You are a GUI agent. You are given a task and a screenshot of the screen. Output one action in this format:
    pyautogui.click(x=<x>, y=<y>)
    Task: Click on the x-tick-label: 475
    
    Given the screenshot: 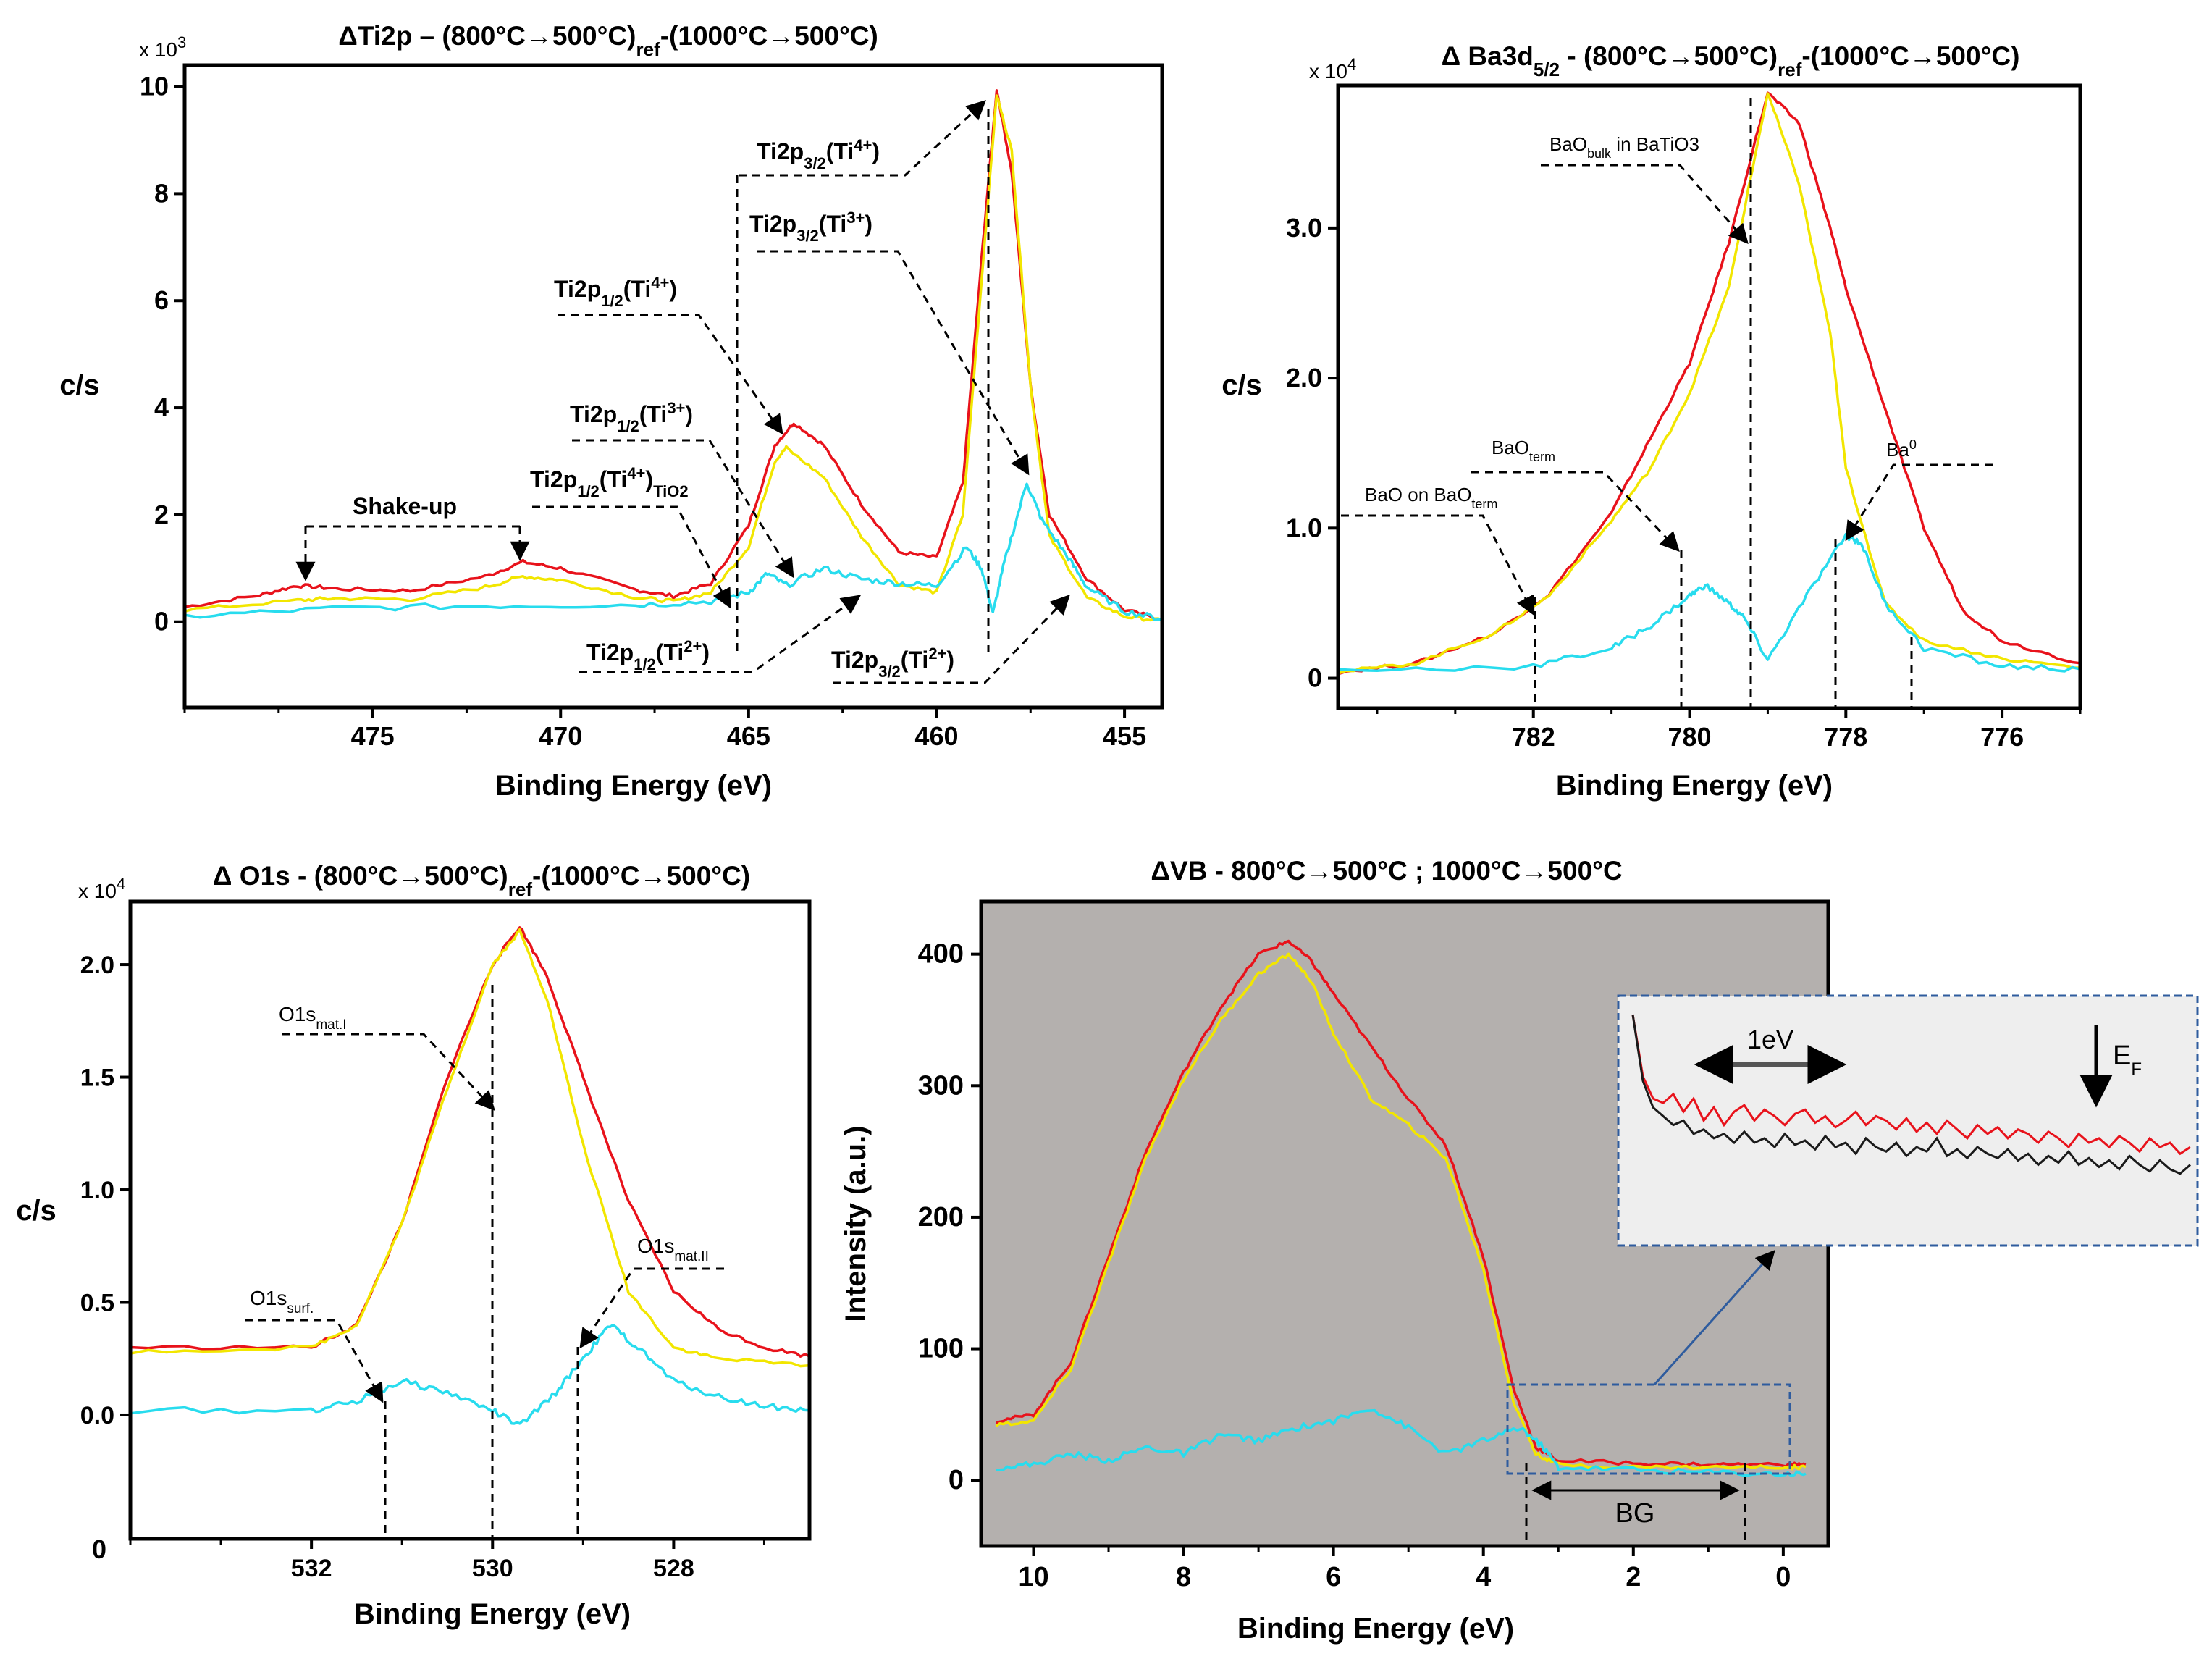 What is the action you would take?
    pyautogui.click(x=373, y=736)
    